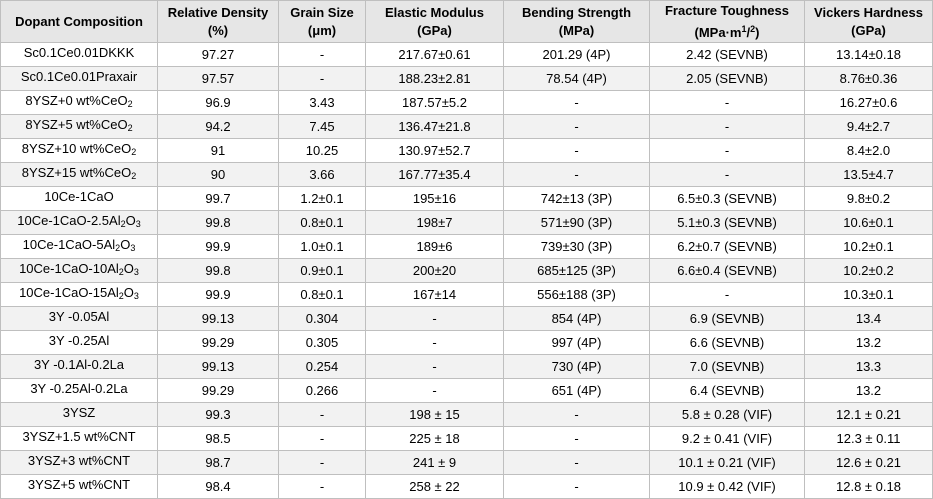 This screenshot has height=499, width=933. Describe the element at coordinates (79, 78) in the screenshot. I see `dopant-composition-cell: Sc0.1Ce0.01Praxair` at that location.